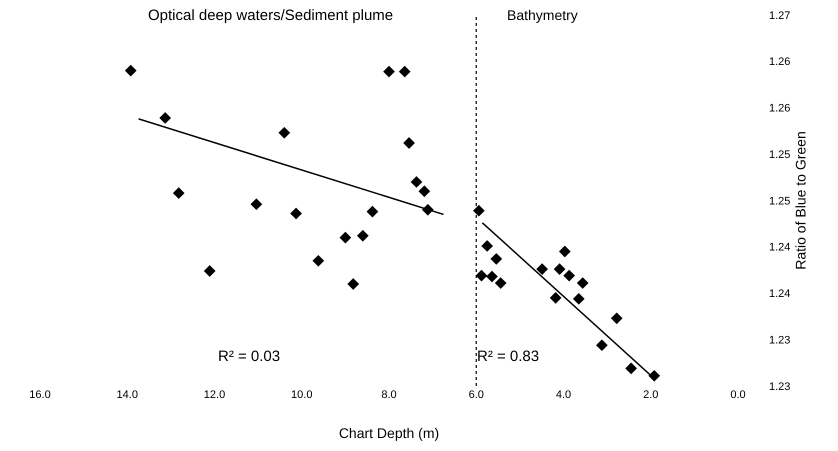 This screenshot has height=451, width=838. I want to click on annotation: Optical deep waters/Sediment plume, so click(271, 15).